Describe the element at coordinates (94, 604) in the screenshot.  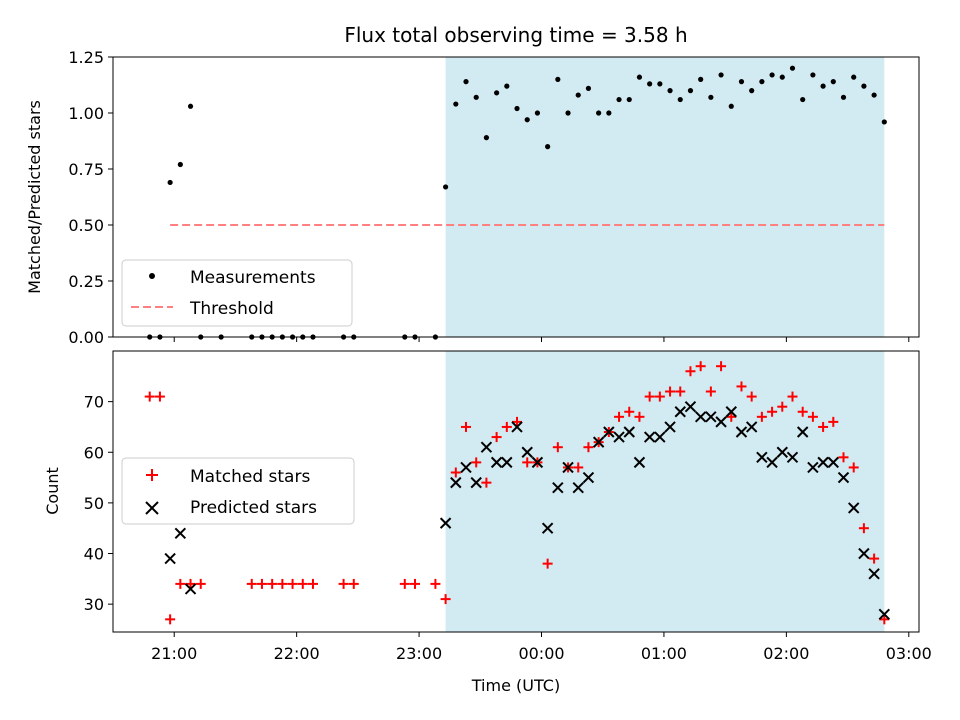
I see `bottom-y-tick-label: 30` at that location.